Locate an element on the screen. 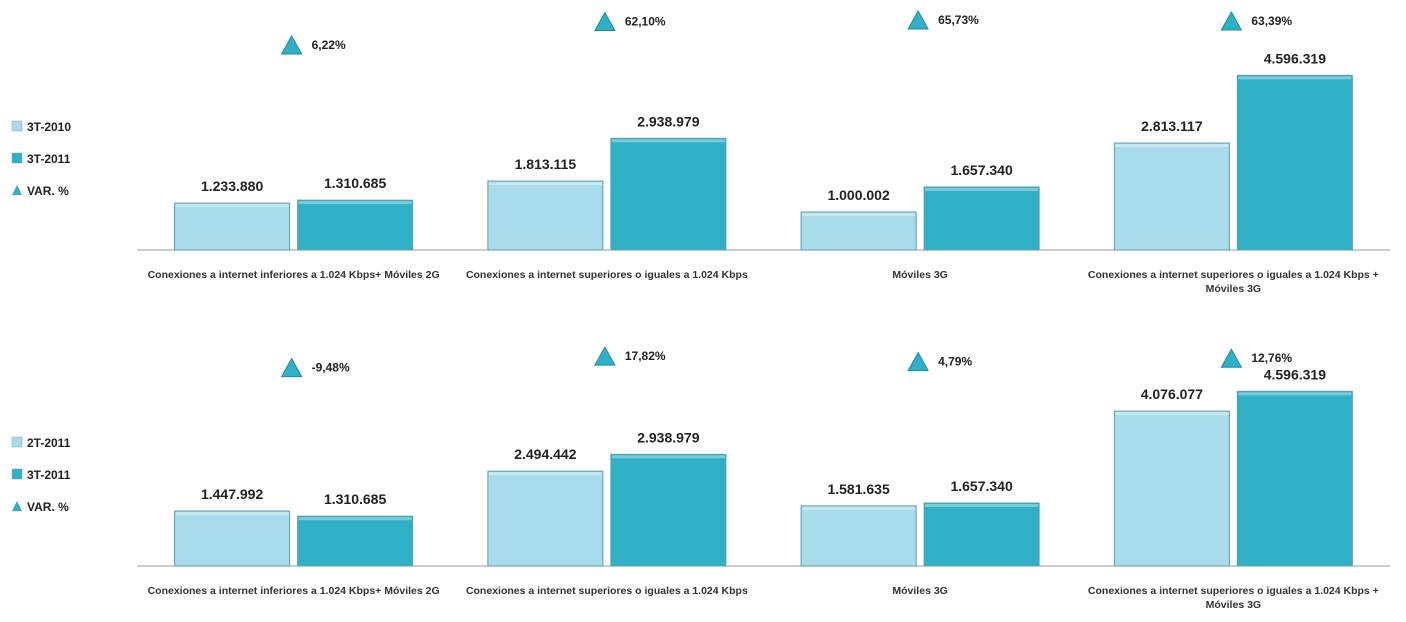 This screenshot has height=622, width=1406. value-label: 2.494.442 is located at coordinates (545, 454).